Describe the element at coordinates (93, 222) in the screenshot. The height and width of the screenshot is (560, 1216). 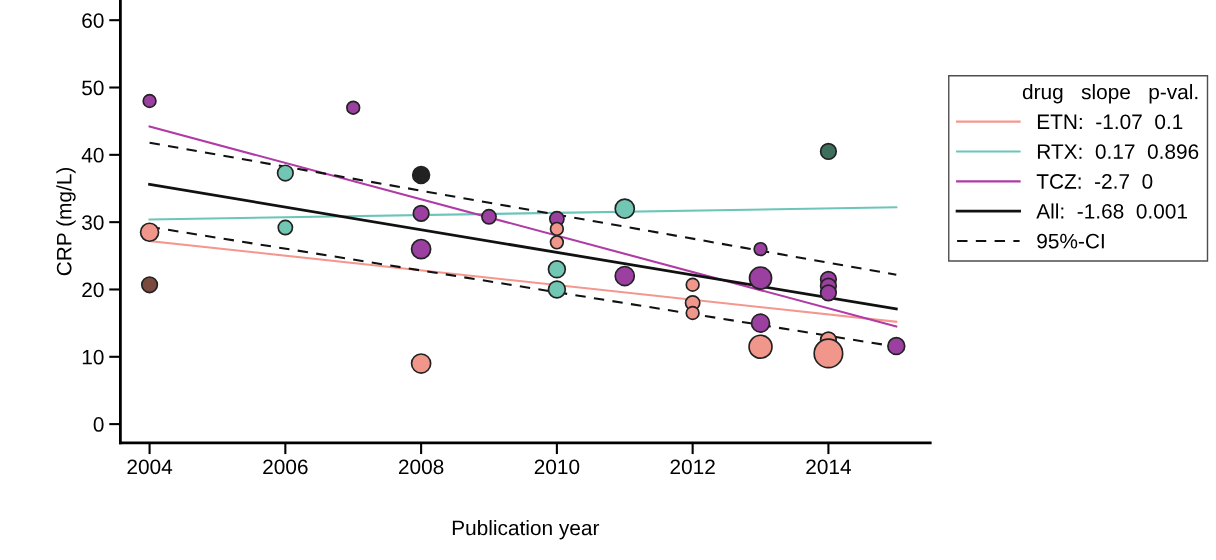
I see `y-tick-label: 30` at that location.